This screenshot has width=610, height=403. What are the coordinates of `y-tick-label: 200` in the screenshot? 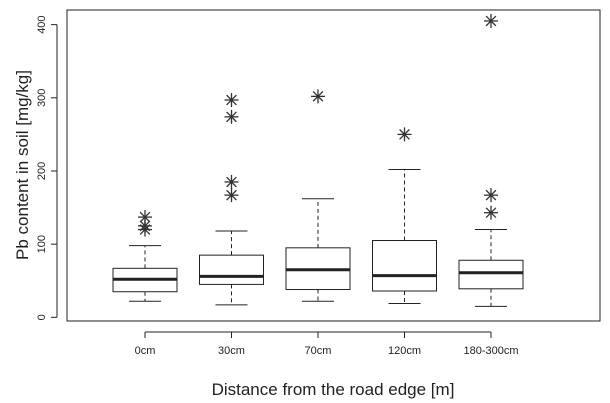 It's located at (42, 171).